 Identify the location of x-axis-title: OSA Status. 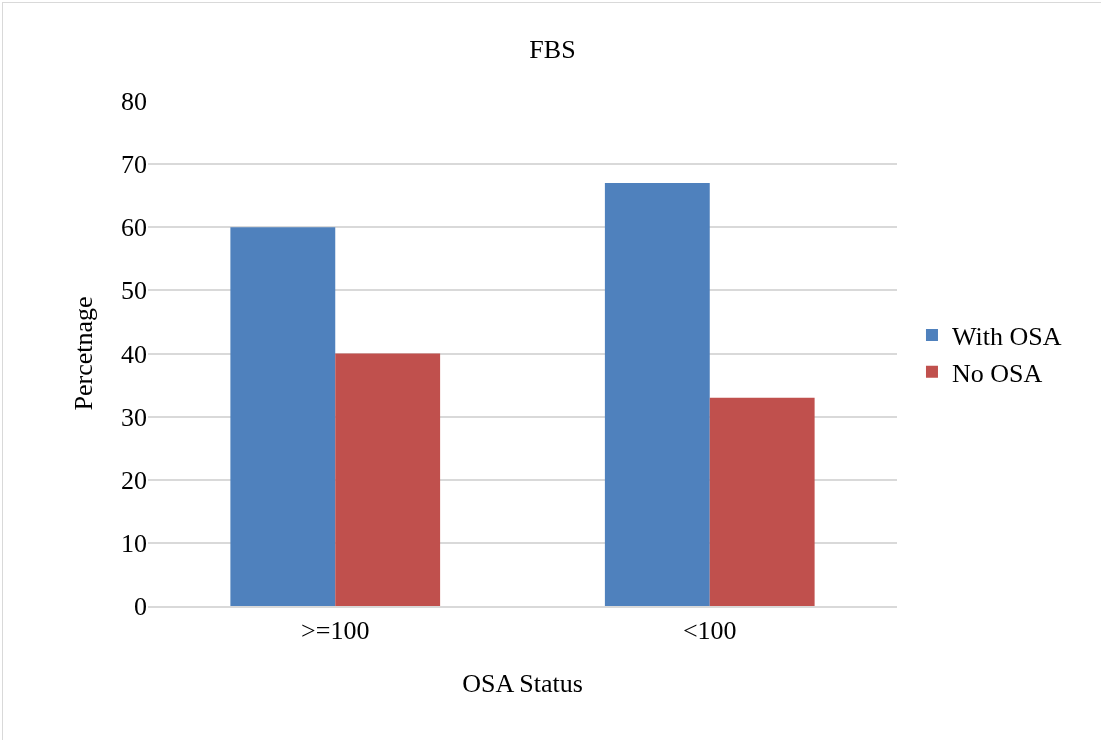
(522, 684).